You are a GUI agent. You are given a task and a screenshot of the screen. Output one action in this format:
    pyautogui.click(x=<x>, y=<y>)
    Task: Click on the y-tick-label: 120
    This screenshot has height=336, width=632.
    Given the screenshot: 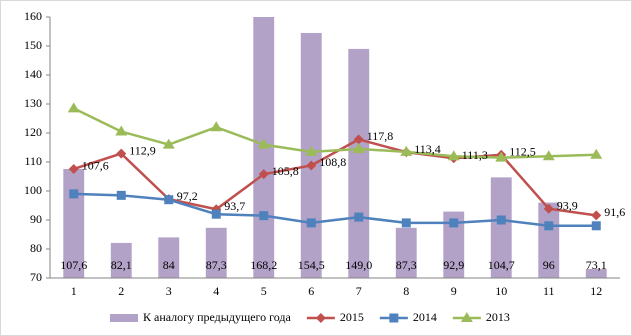 What is the action you would take?
    pyautogui.click(x=33, y=132)
    